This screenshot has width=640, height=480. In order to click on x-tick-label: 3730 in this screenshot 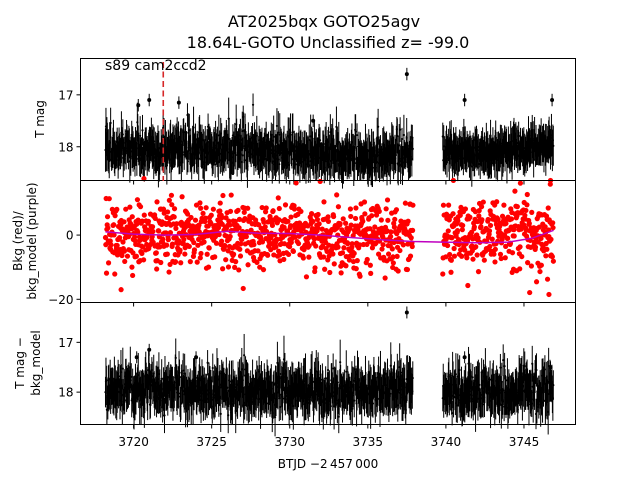, I will do `click(289, 442)`.